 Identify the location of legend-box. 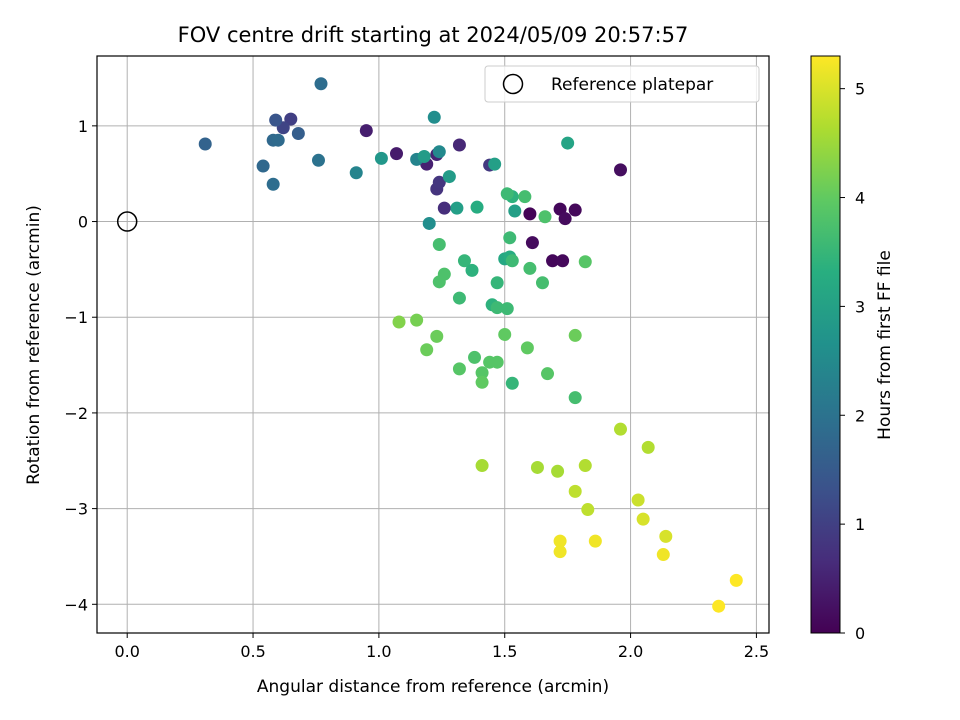
(622, 84).